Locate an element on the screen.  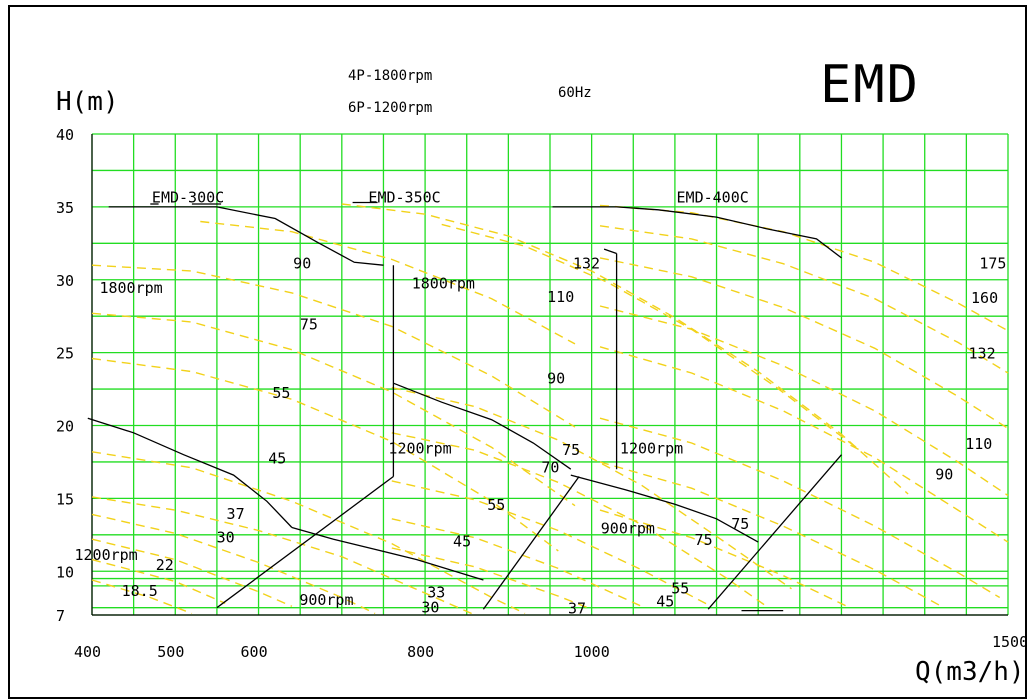
y-tick-label: 15 is located at coordinates (65, 499).